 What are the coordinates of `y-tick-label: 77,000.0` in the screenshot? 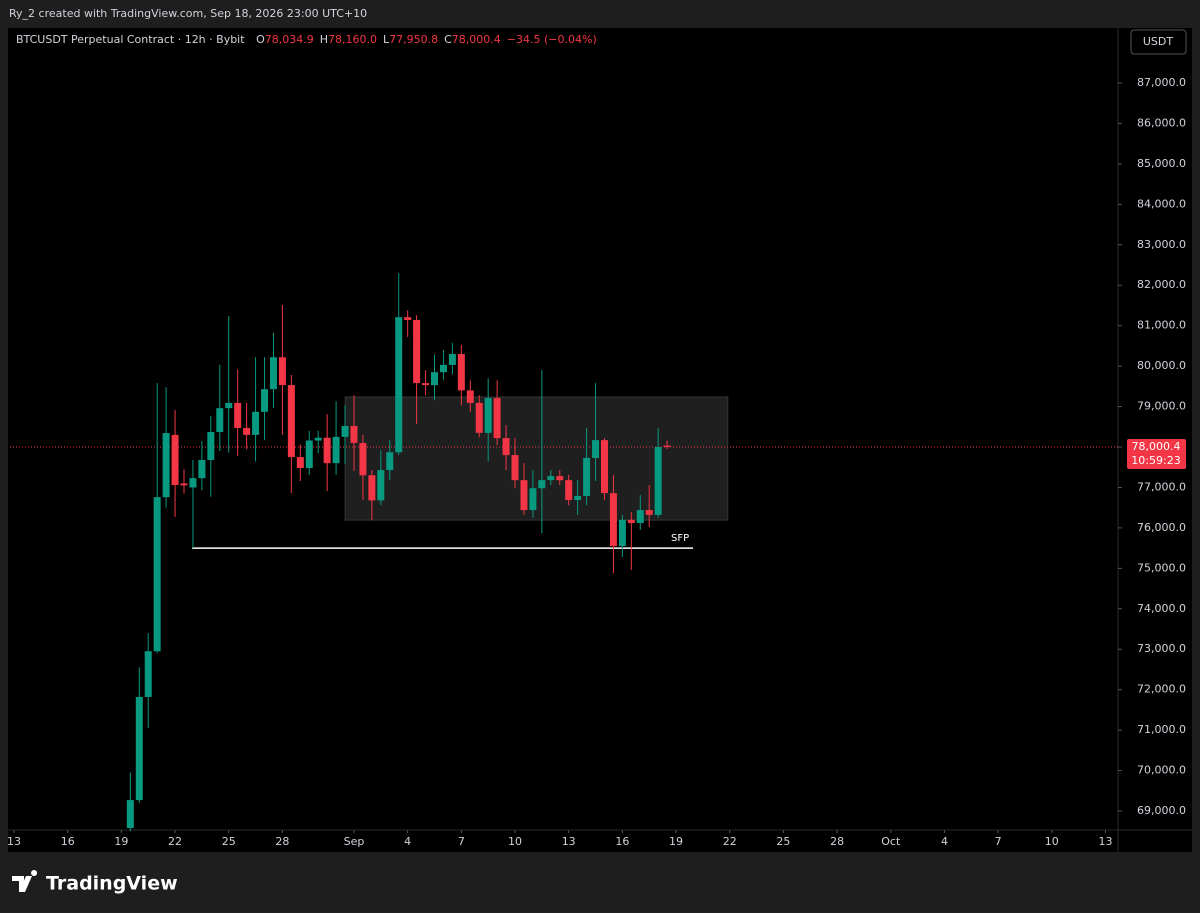 It's located at (1161, 486).